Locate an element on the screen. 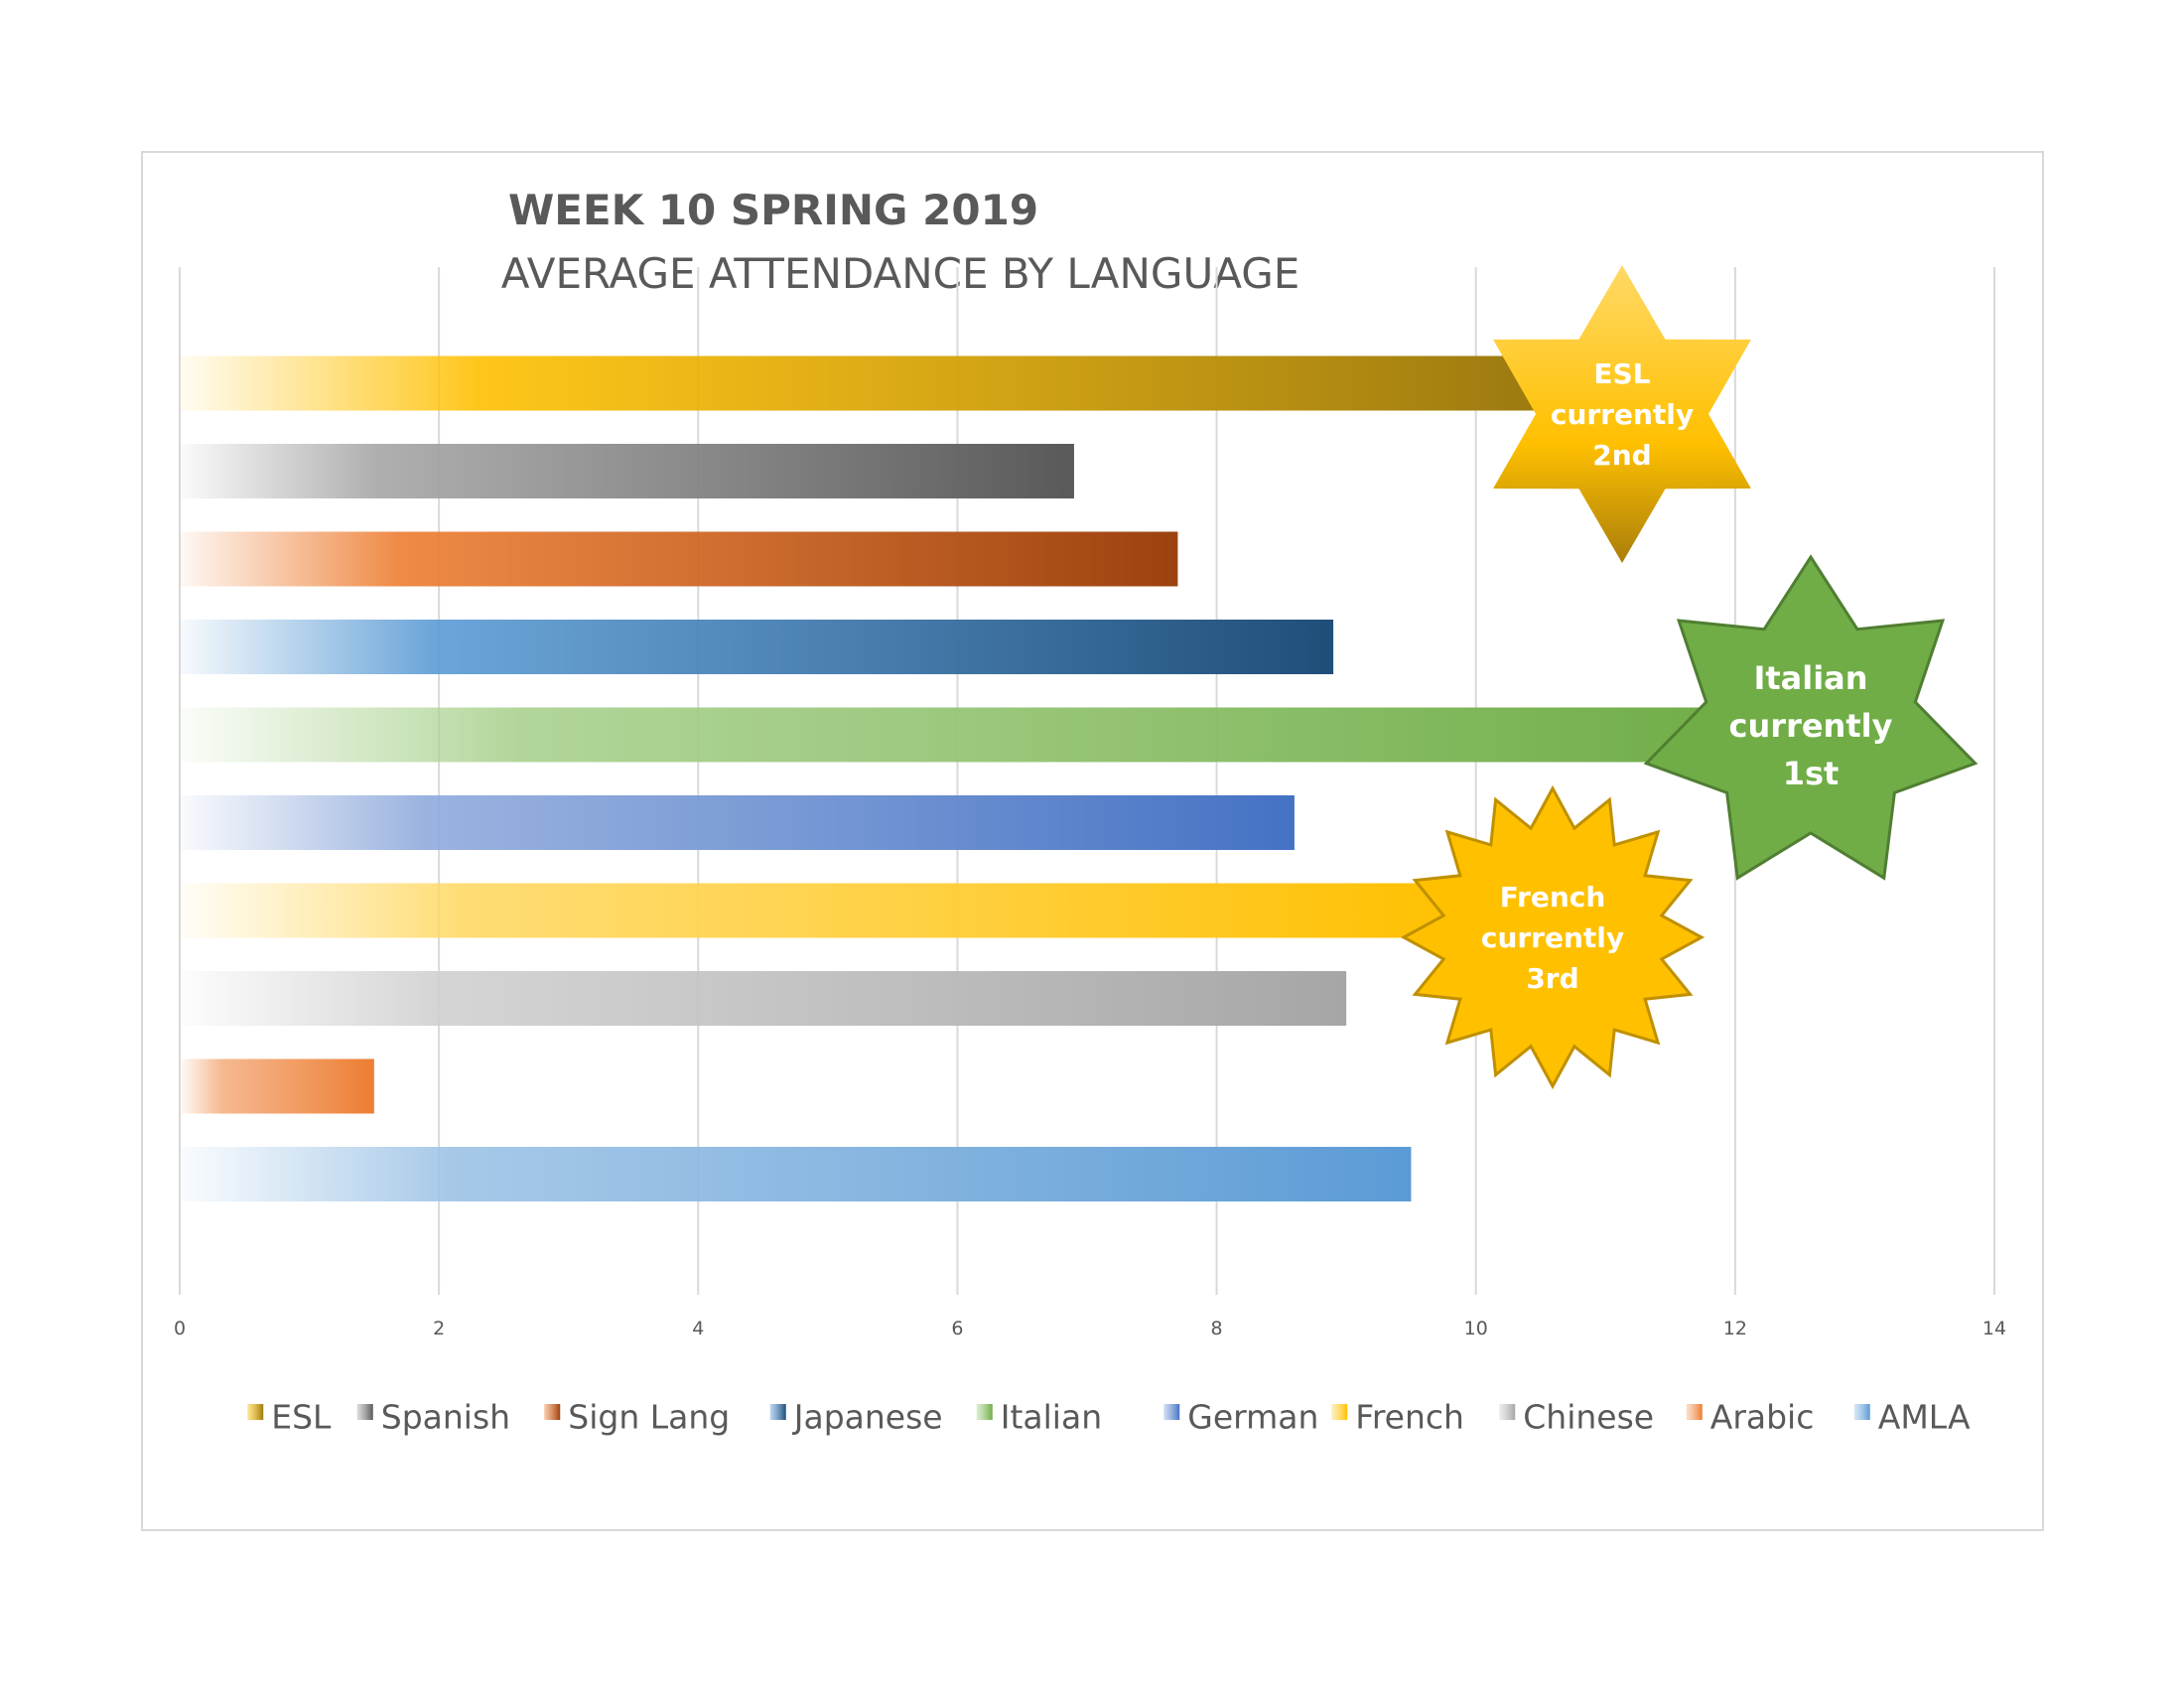  legend-item: Chinese is located at coordinates (1576, 1417).